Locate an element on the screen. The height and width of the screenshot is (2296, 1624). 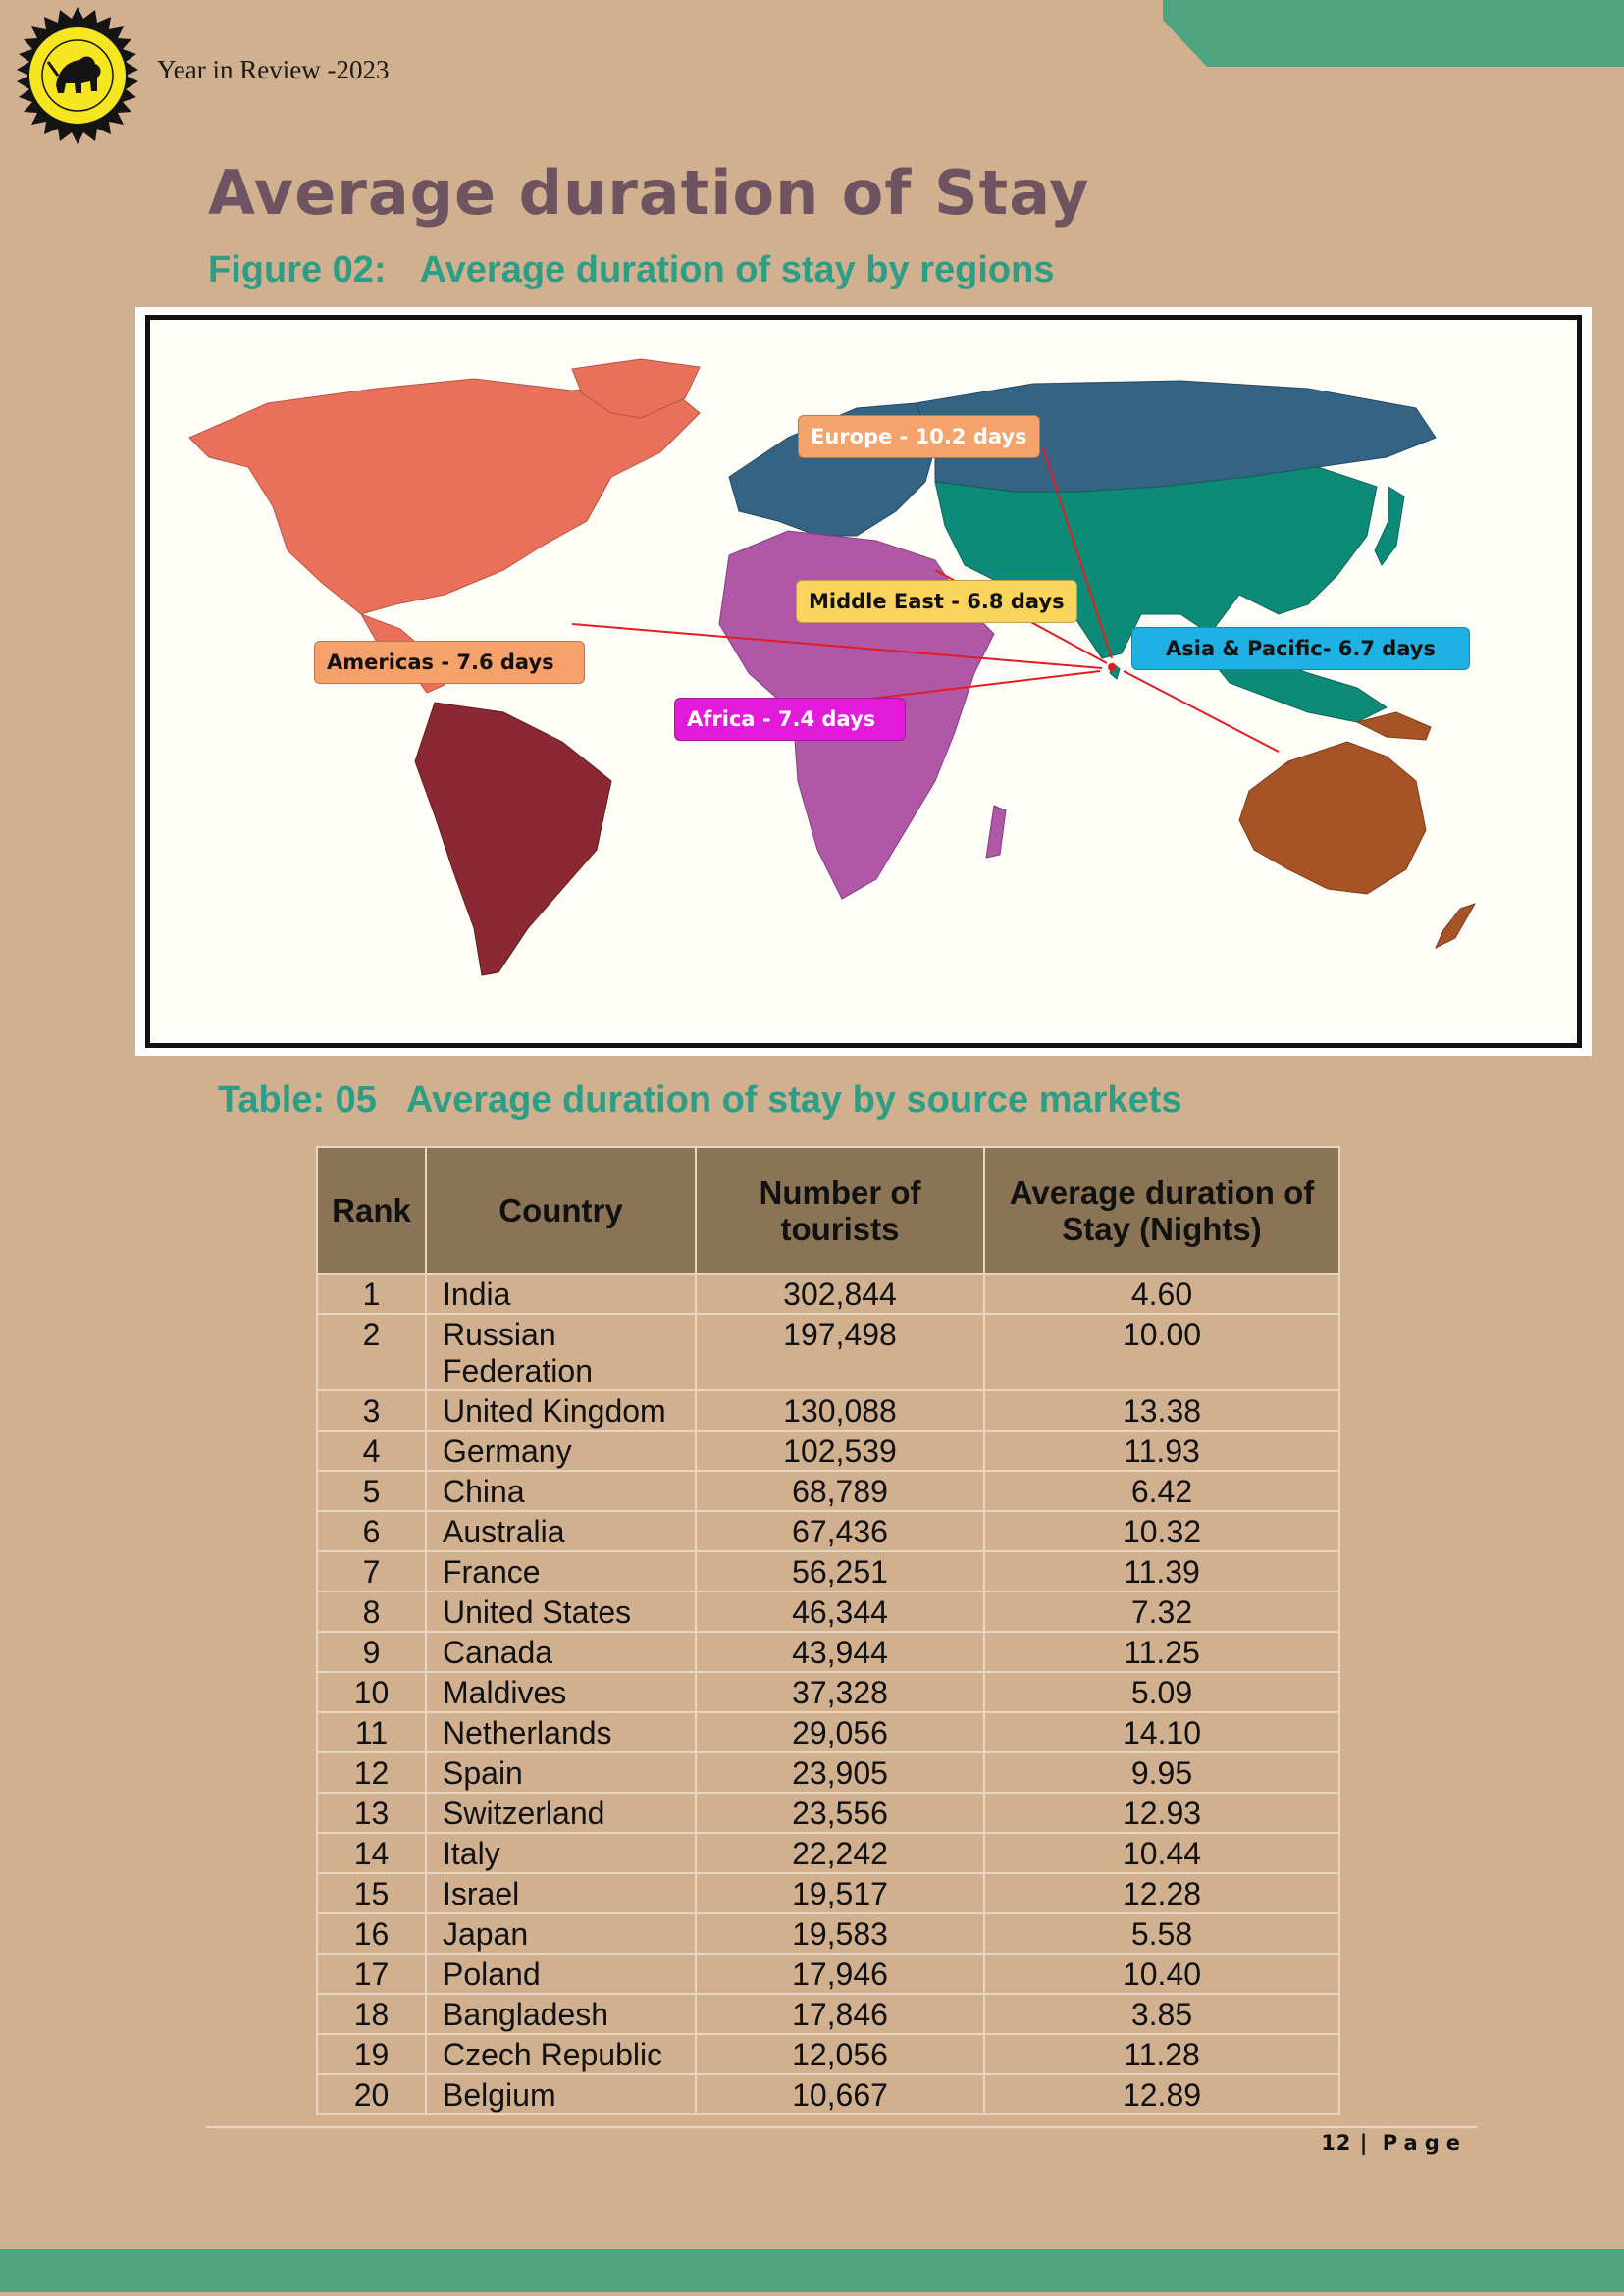
table-row: 7 France 56,251 11.39 is located at coordinates (828, 1571).